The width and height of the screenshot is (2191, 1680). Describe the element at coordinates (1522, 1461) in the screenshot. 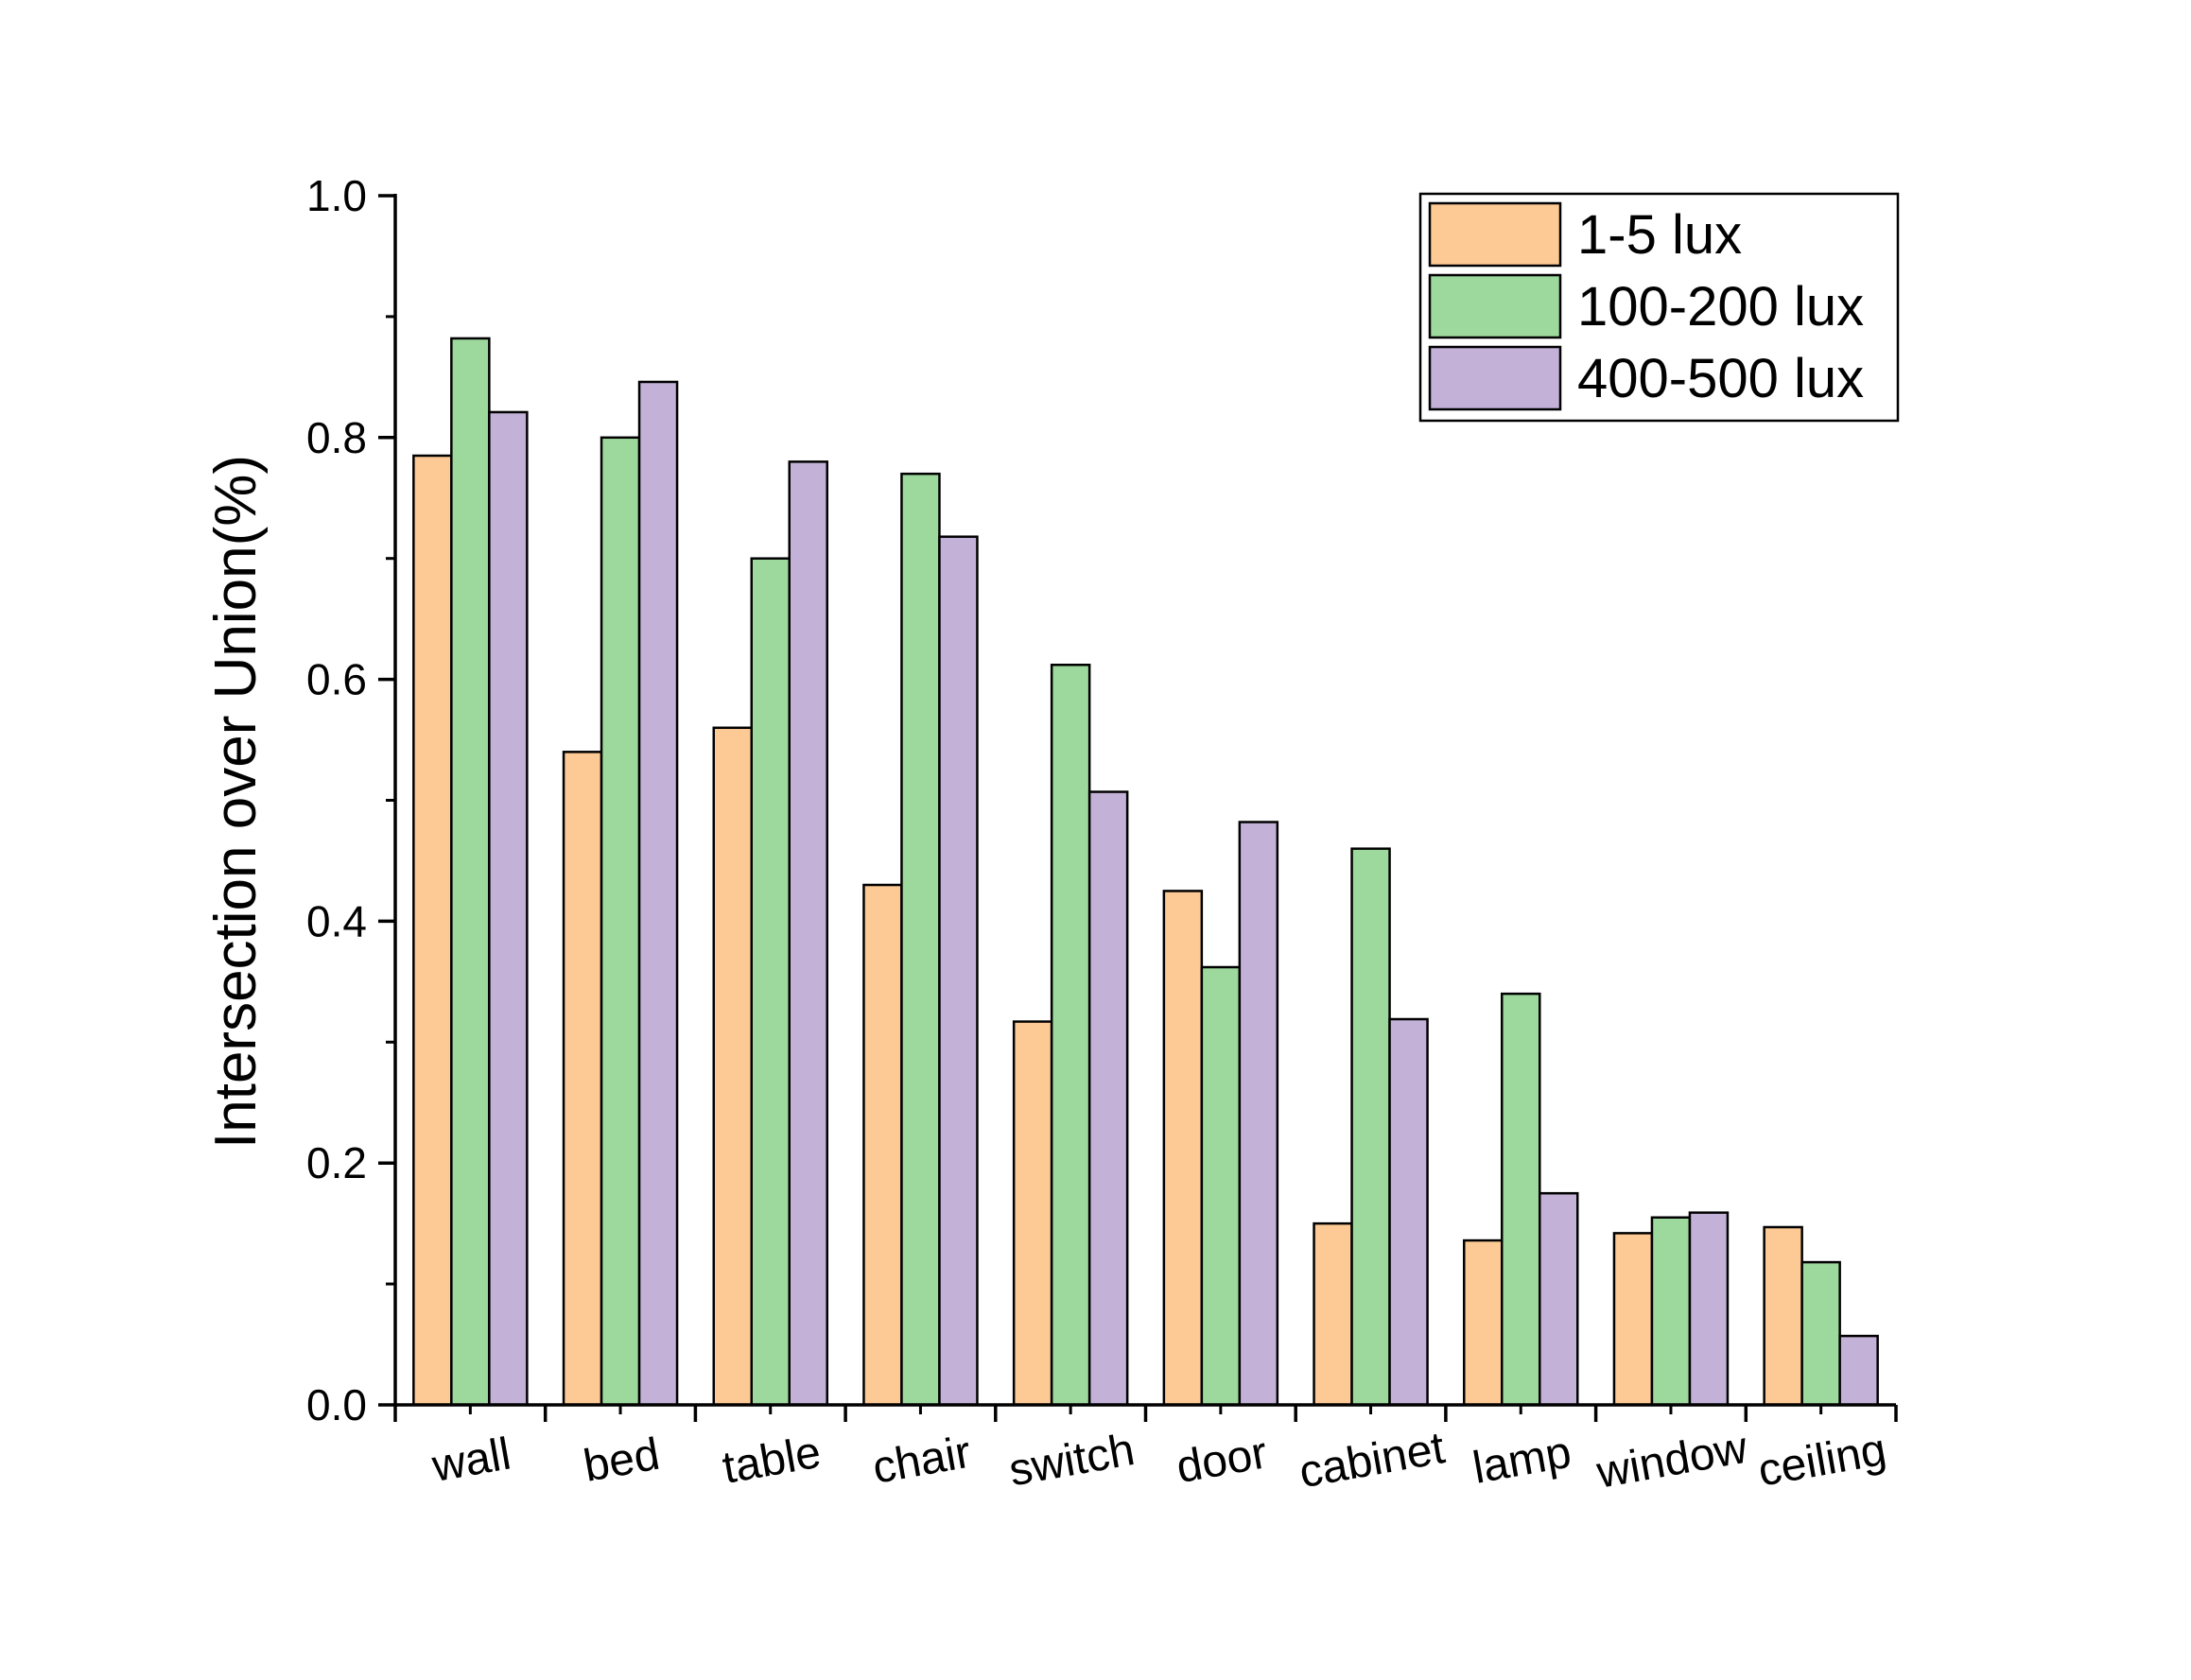

I see `x-tick-label: lamp` at that location.